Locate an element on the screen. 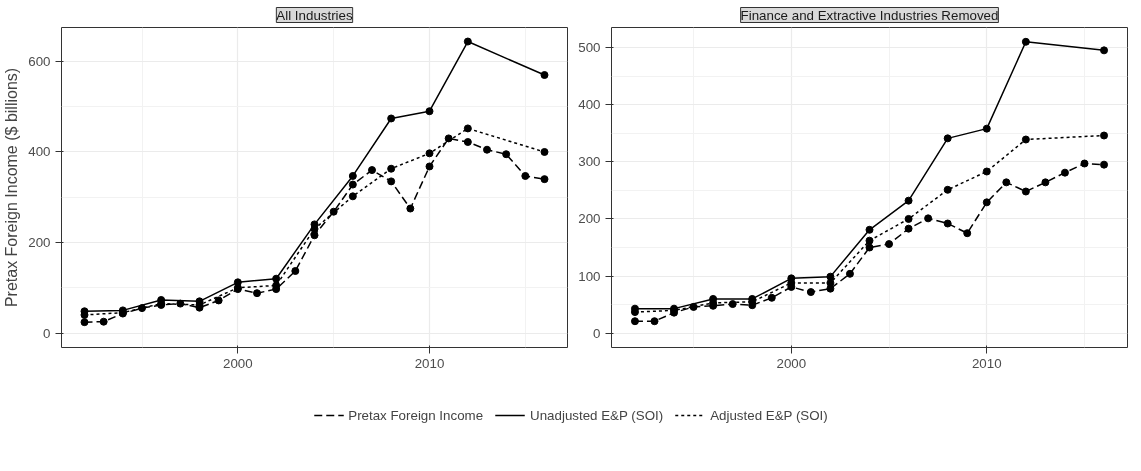 Image resolution: width=1141 pixels, height=471 pixels. chart-title: Finance and Extractive Industries Removed is located at coordinates (869, 15).